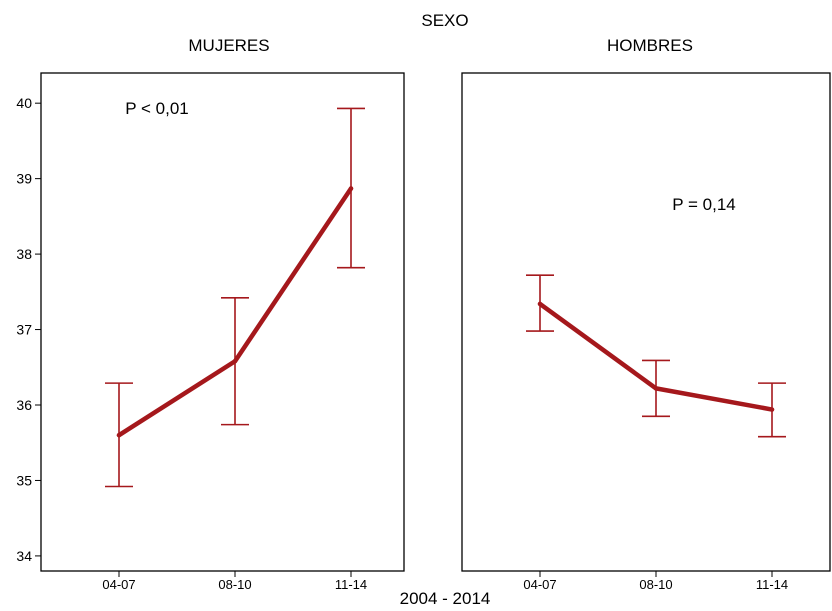 This screenshot has width=832, height=611. Describe the element at coordinates (228, 45) in the screenshot. I see `panel-title: MUJERES` at that location.